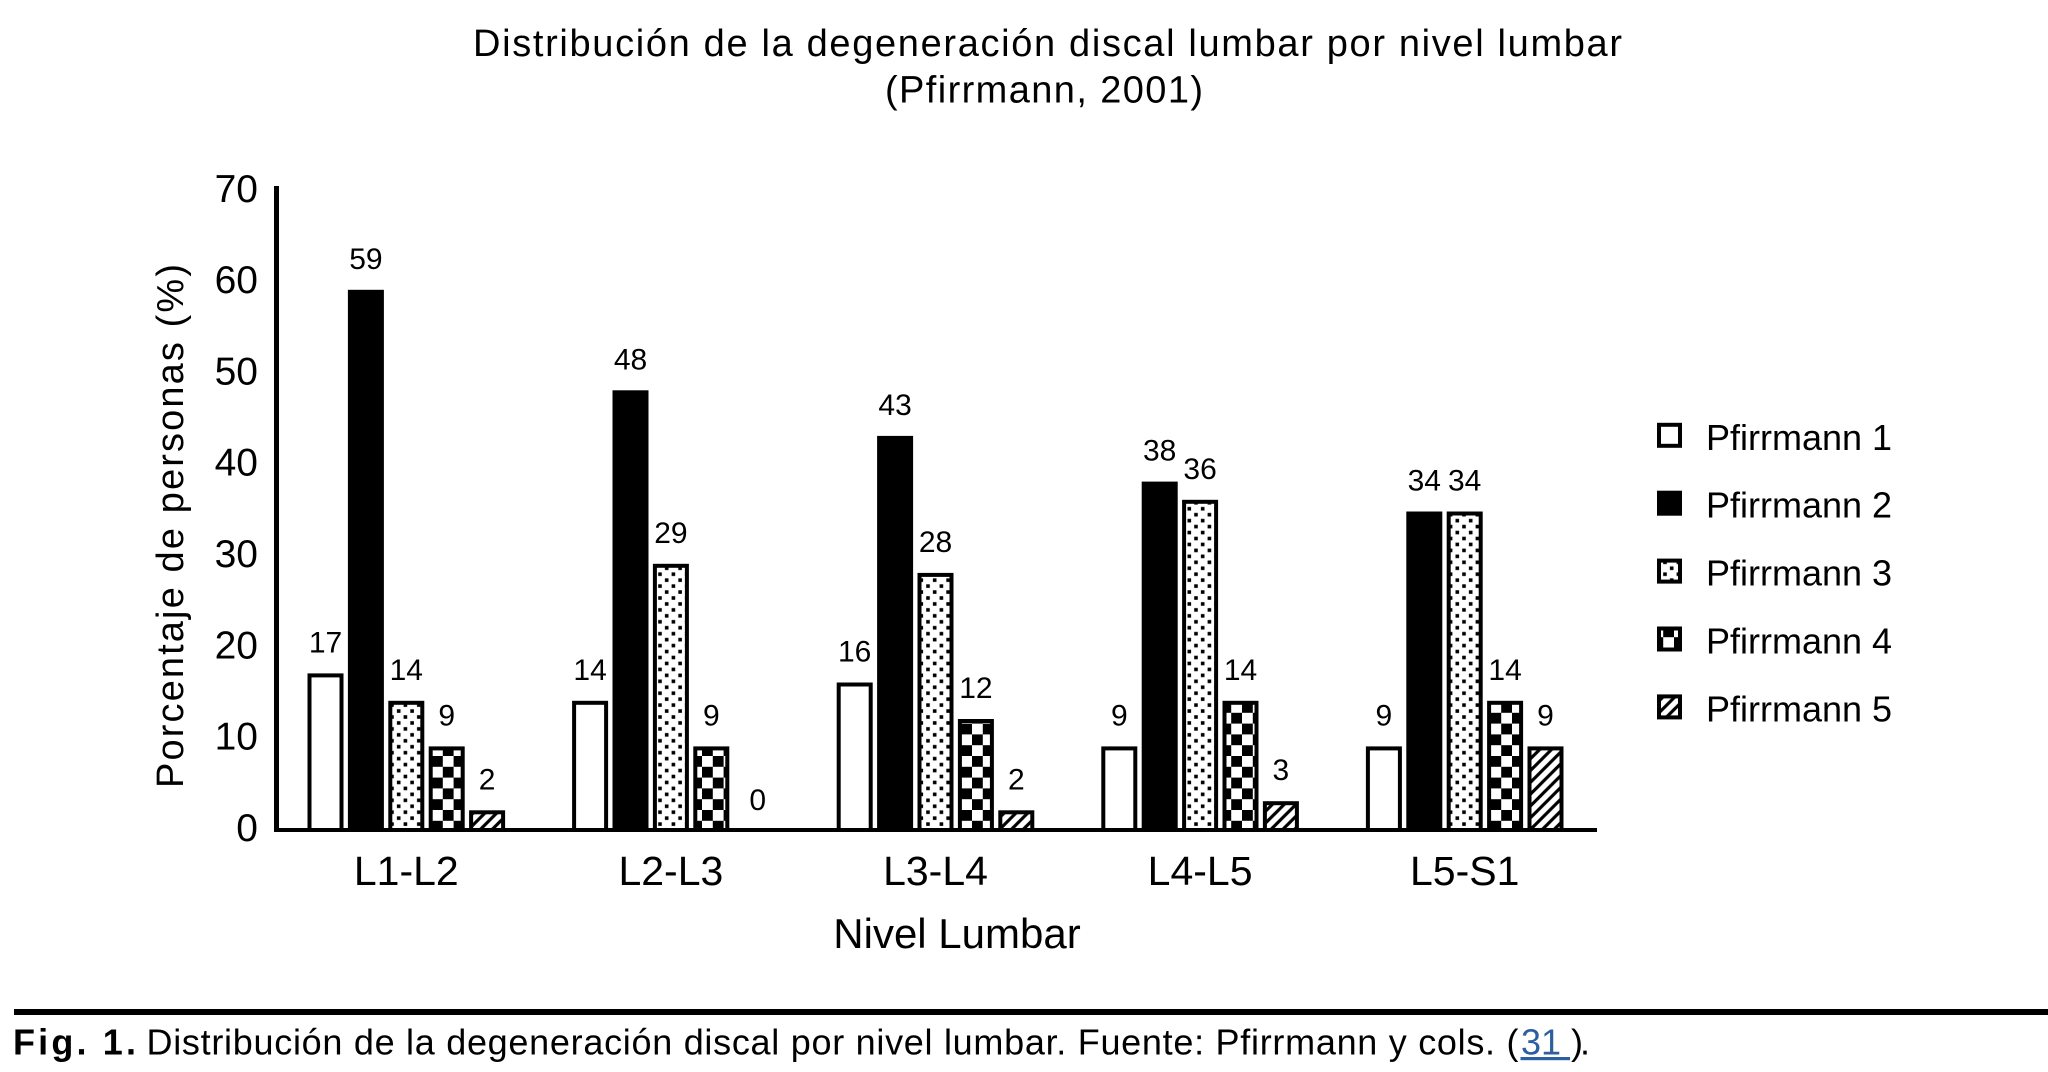 Image resolution: width=2048 pixels, height=1072 pixels. What do you see at coordinates (236, 280) in the screenshot?
I see `svg-text: 60` at bounding box center [236, 280].